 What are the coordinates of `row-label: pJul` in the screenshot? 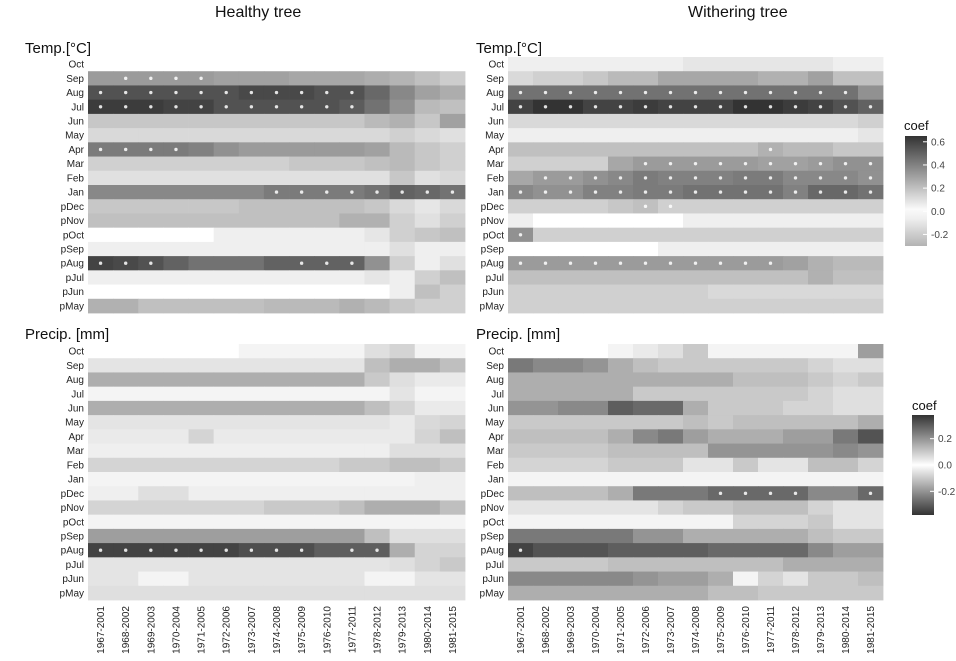 It's located at (75, 565).